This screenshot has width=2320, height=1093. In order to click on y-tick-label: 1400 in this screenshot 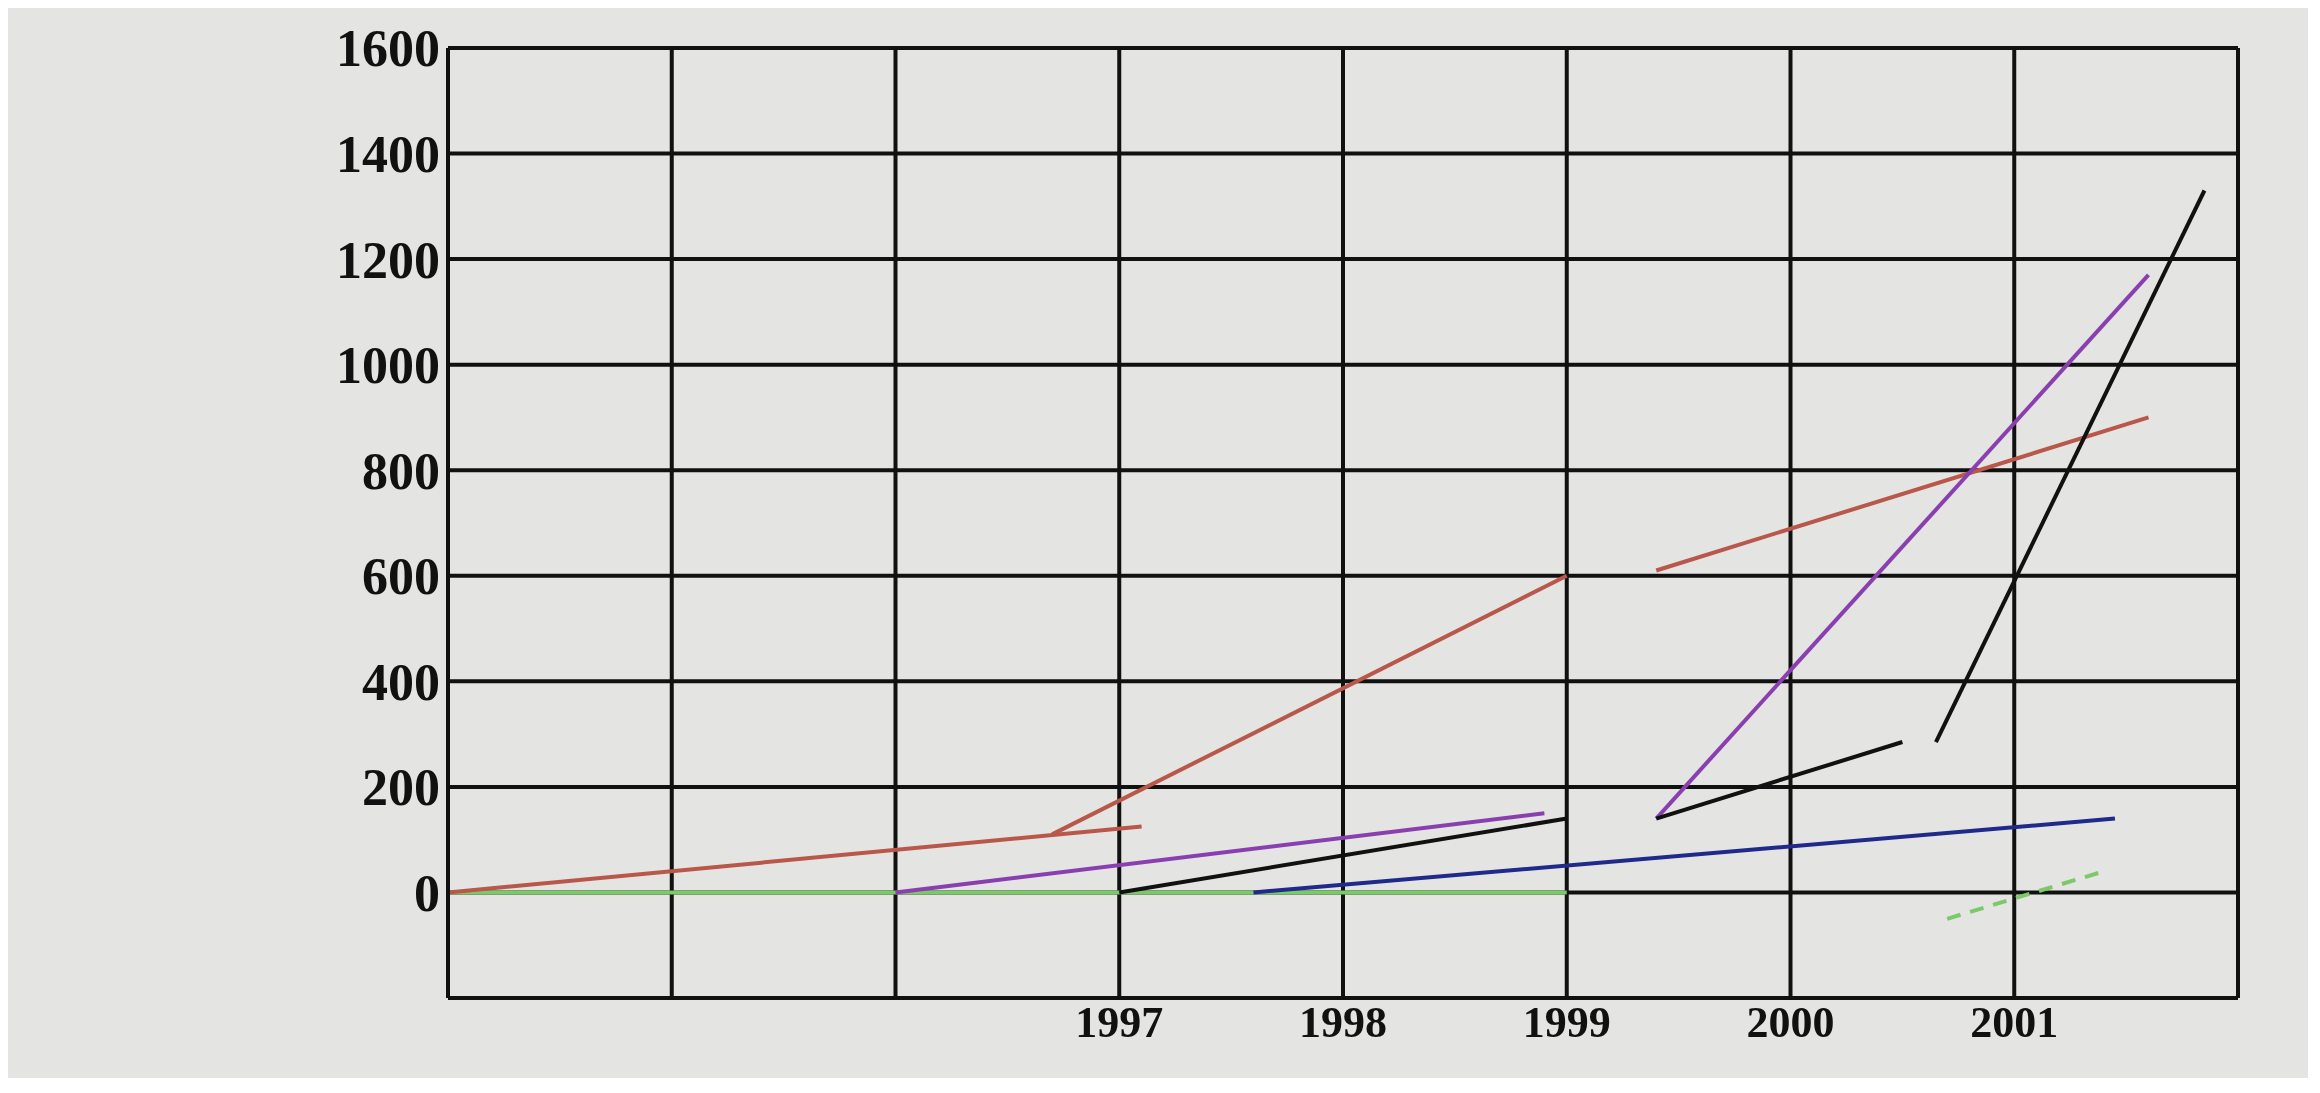, I will do `click(388, 155)`.